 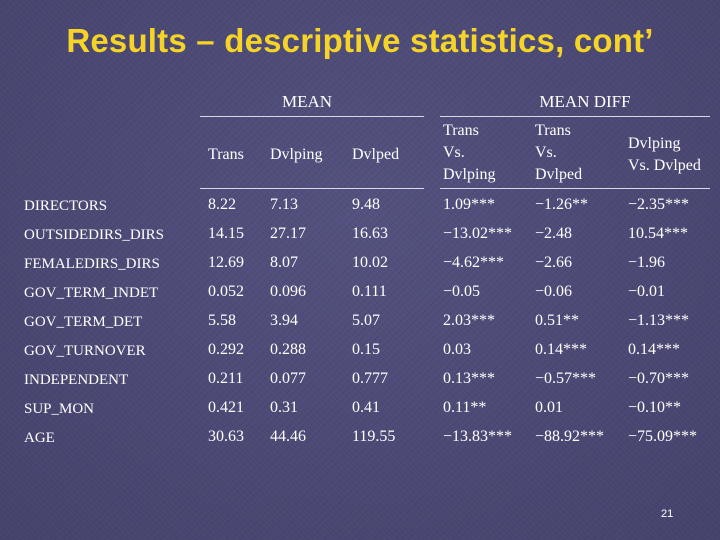 I want to click on row-label: GOV_TERM_INDET, so click(x=91, y=293).